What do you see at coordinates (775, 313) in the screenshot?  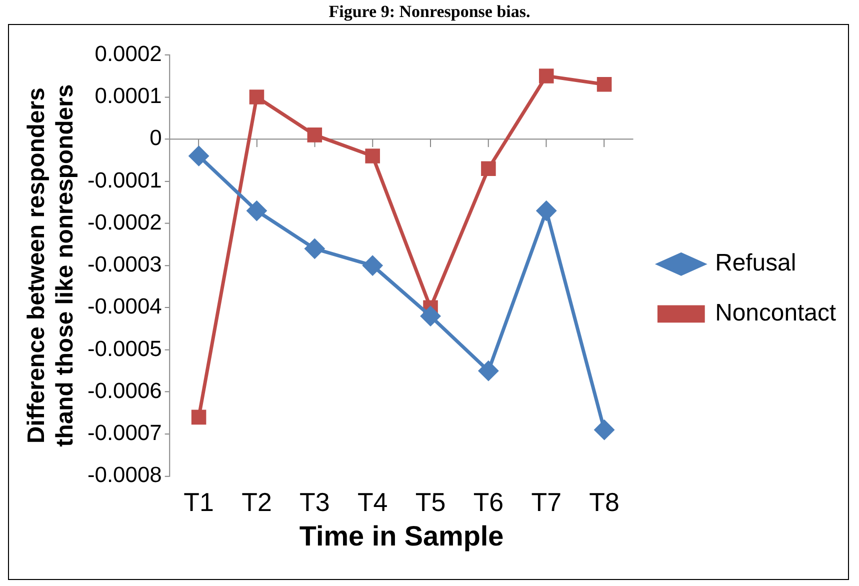 I see `legend-label: Noncontact` at bounding box center [775, 313].